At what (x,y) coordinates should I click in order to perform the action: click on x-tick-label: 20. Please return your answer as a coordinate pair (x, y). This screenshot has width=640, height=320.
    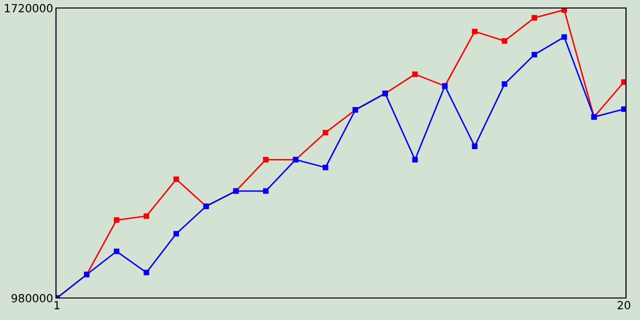
    Looking at the image, I should click on (624, 305).